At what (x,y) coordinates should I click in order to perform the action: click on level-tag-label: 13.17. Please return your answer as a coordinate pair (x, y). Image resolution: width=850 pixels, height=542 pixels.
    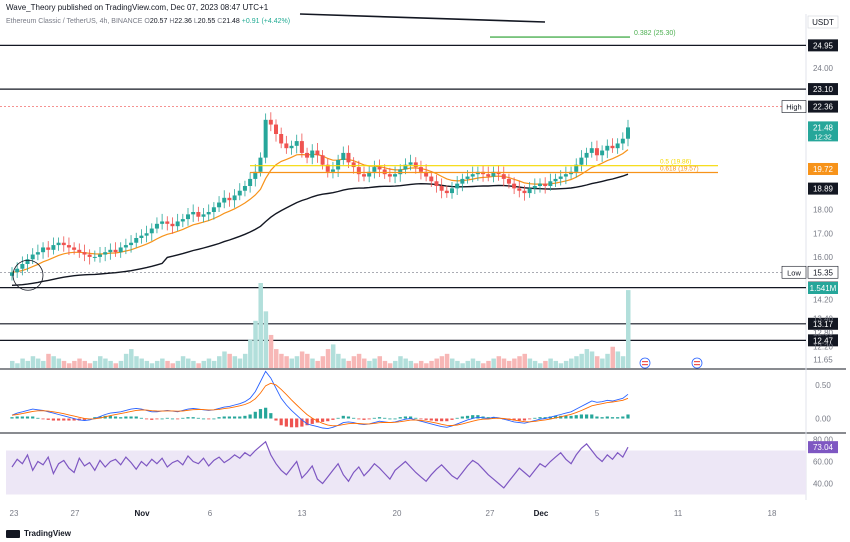
    Looking at the image, I should click on (823, 324).